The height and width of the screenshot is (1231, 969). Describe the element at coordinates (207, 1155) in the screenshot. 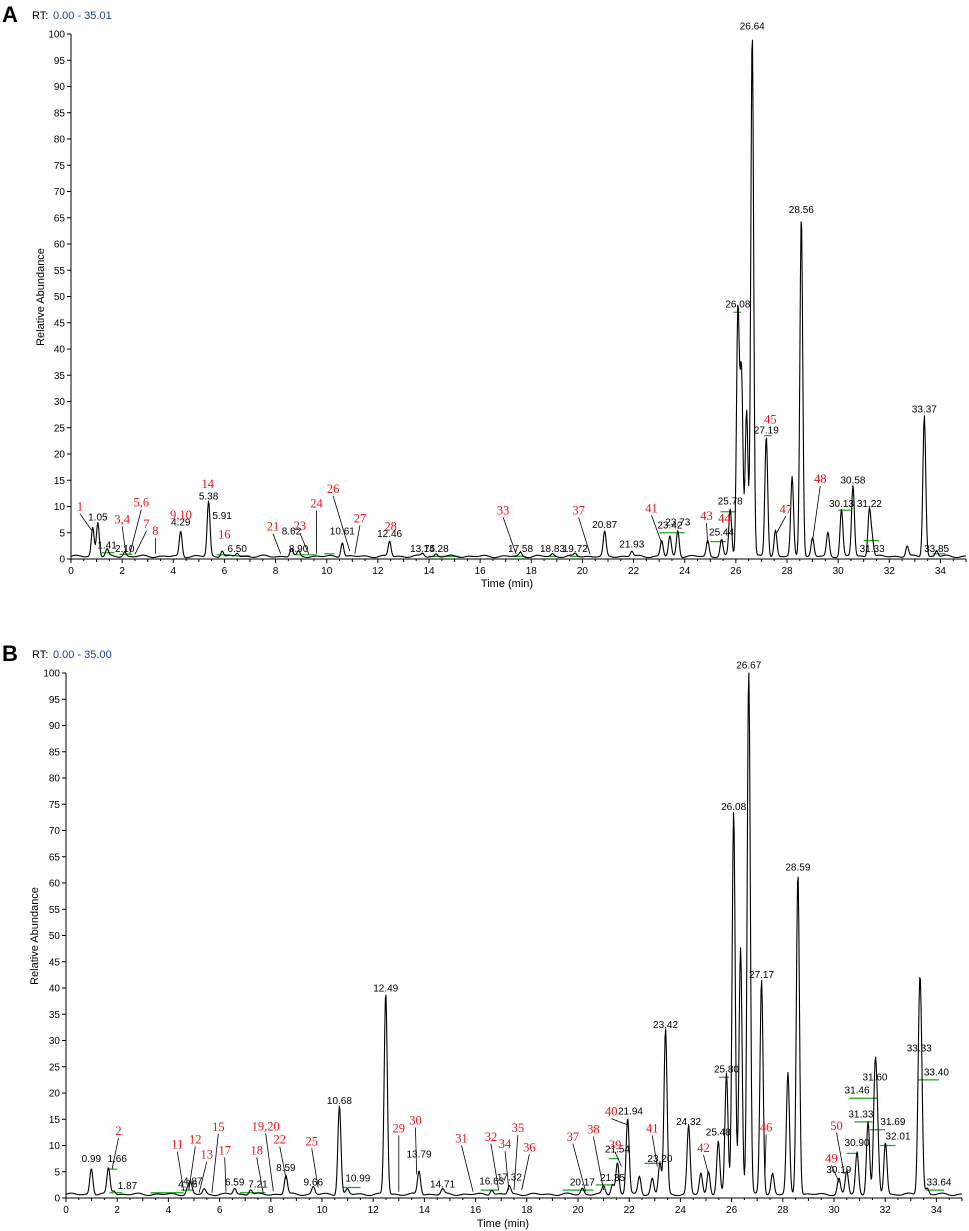

I see `panel-b-compound-label: 13` at that location.